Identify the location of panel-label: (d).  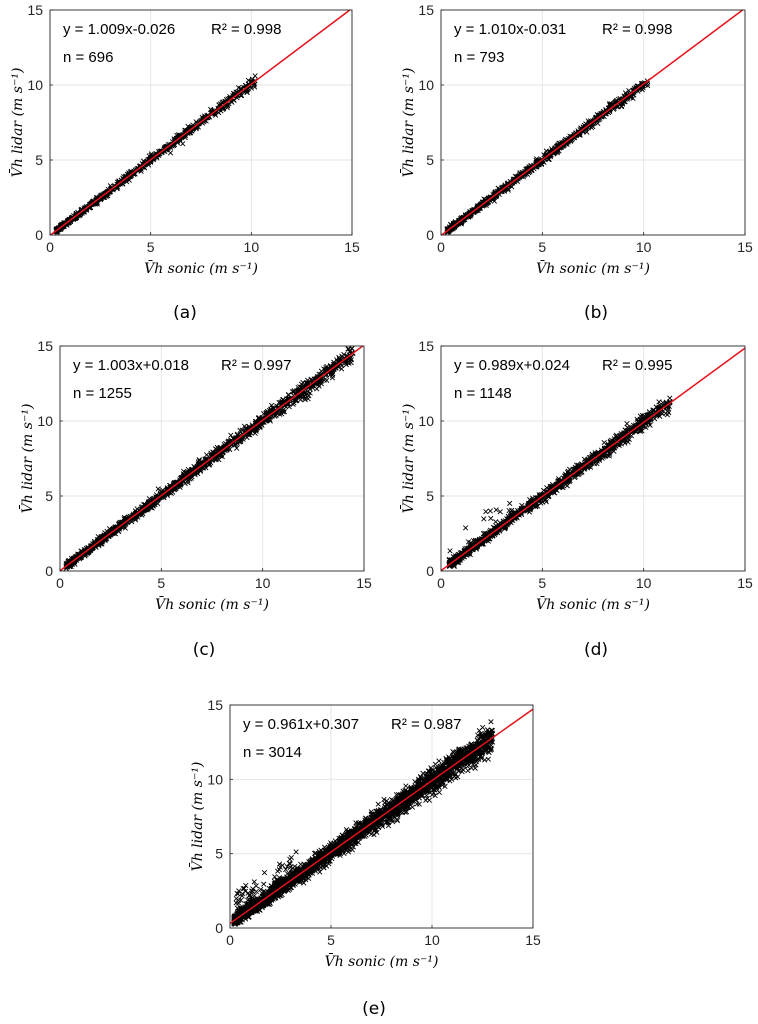
(596, 650).